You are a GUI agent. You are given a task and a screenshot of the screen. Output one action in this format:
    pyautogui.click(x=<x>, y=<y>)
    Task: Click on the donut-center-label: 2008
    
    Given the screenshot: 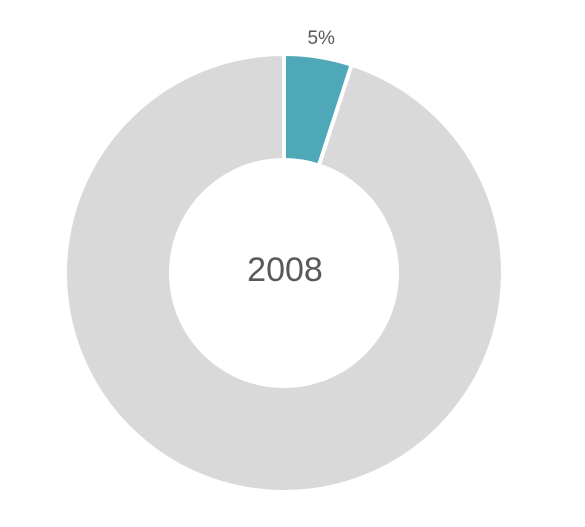 What is the action you would take?
    pyautogui.click(x=285, y=270)
    